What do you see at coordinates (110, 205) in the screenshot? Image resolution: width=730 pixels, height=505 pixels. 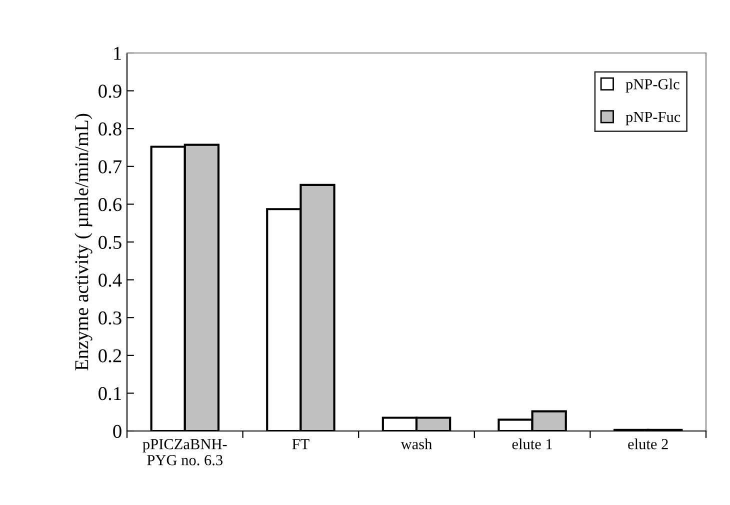 I see `y-tick-label: 0.6` at bounding box center [110, 205].